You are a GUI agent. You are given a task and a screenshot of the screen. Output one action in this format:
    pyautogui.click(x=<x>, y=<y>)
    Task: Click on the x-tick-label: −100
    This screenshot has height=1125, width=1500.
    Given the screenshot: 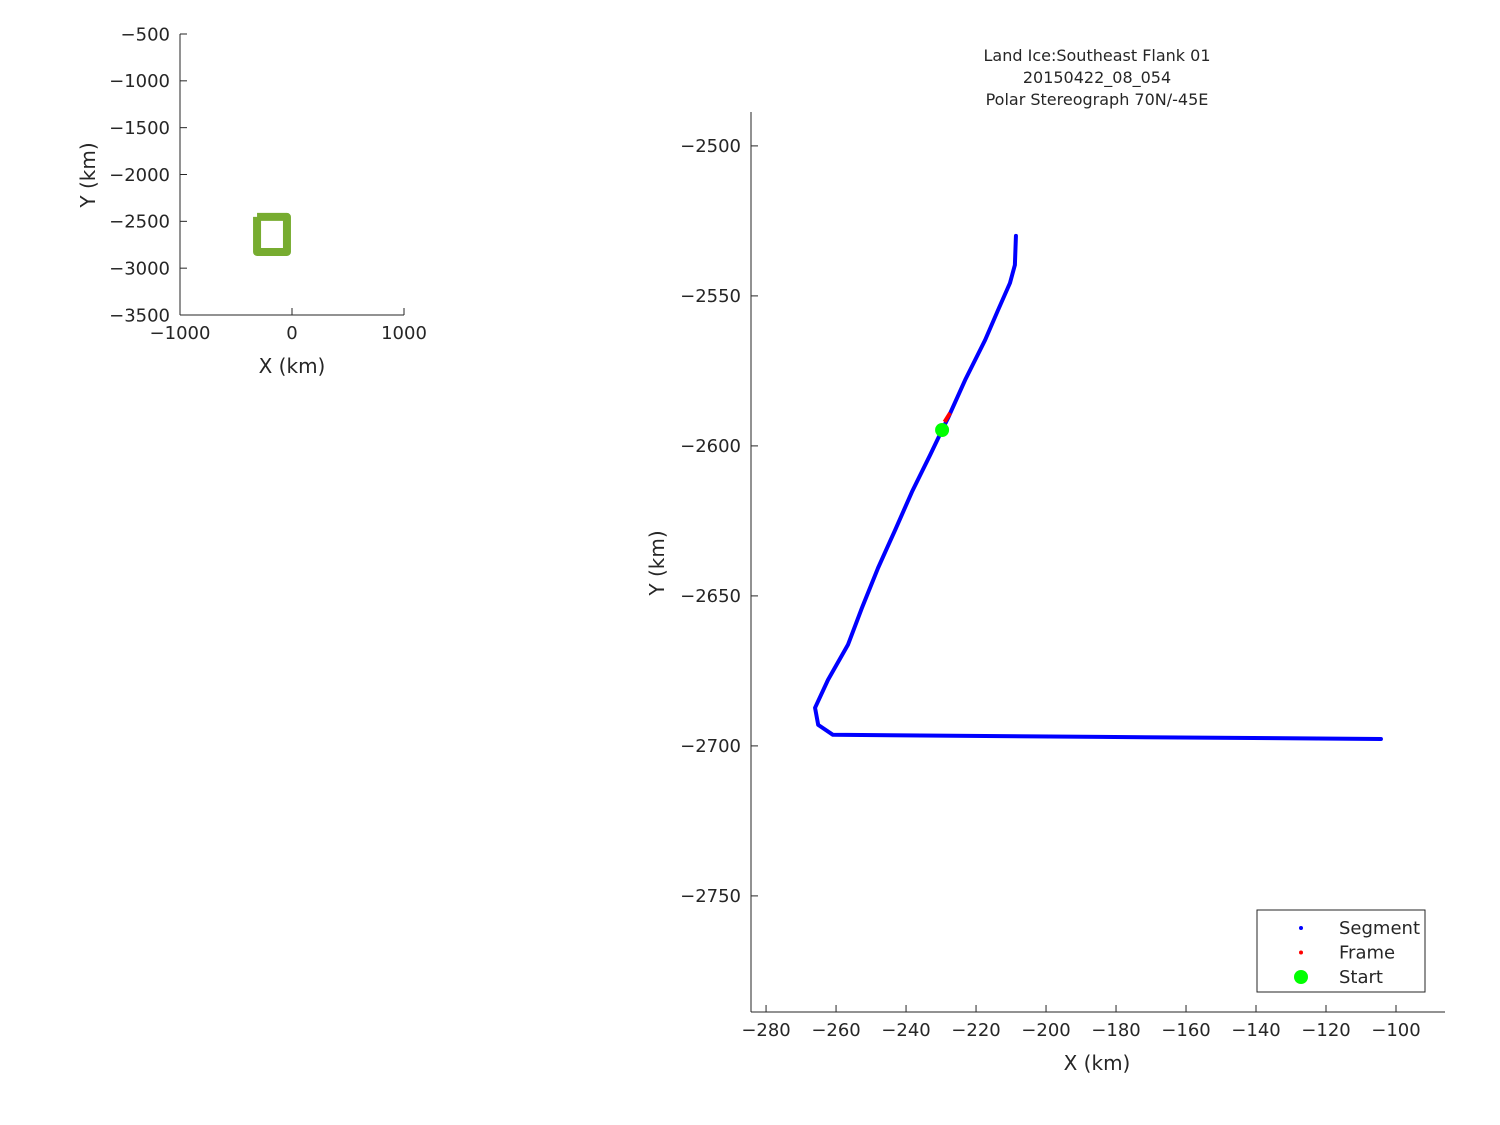 What is the action you would take?
    pyautogui.click(x=1395, y=1030)
    